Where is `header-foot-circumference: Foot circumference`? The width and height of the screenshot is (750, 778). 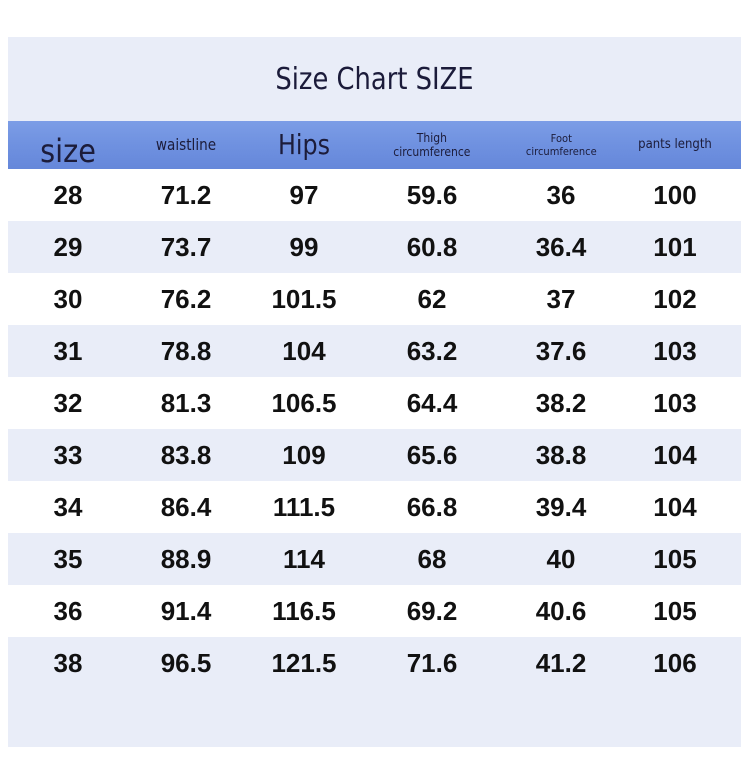
header-foot-circumference: Foot circumference is located at coordinates (561, 145).